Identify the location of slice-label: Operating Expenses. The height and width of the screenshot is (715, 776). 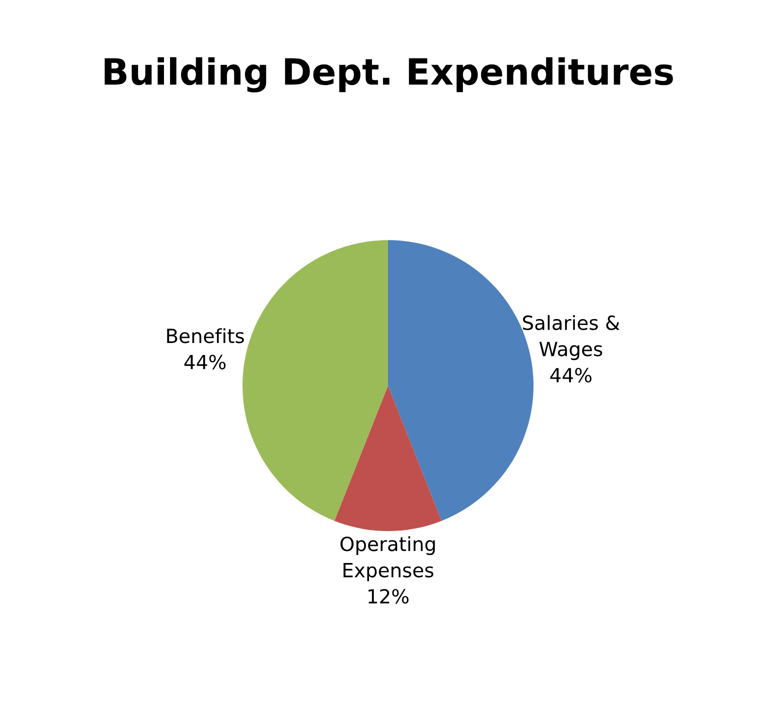
(387, 559).